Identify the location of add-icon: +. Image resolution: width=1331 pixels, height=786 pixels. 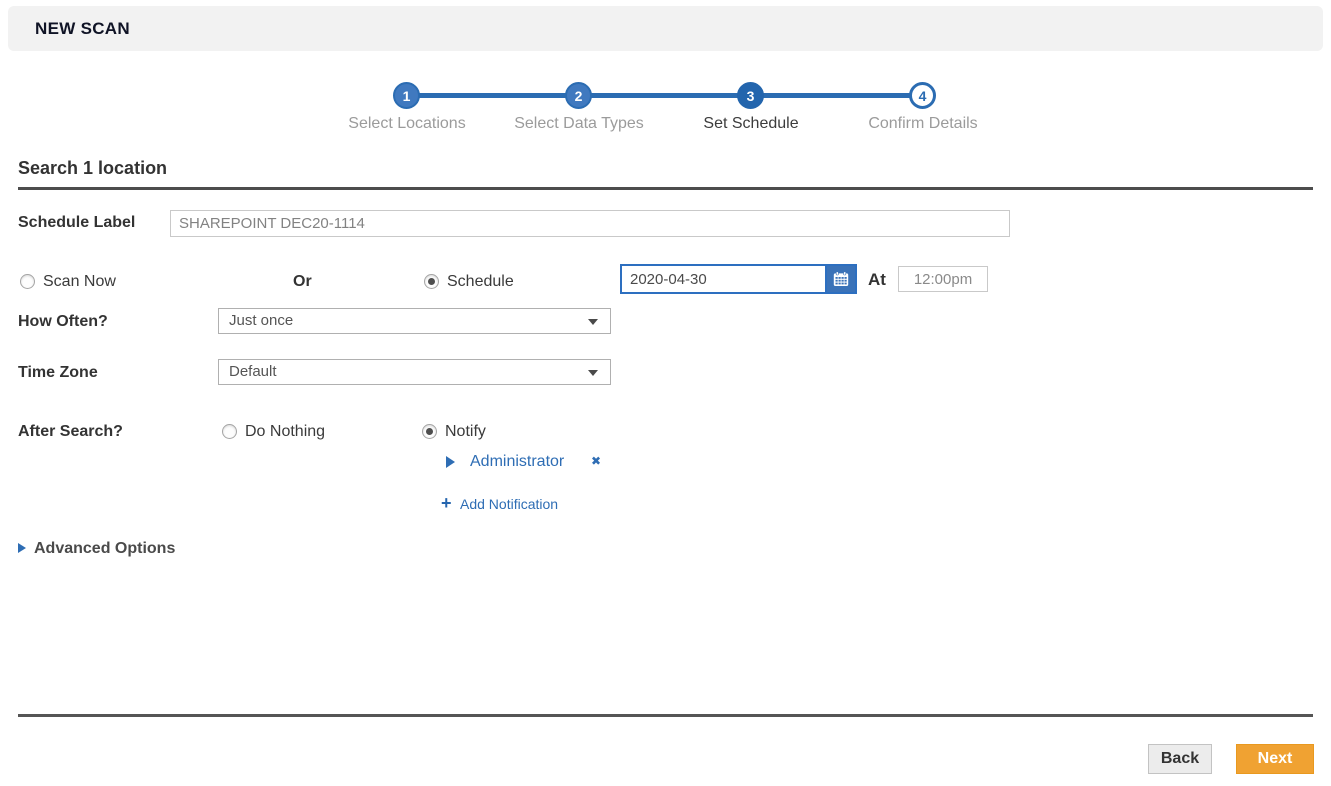
(446, 503).